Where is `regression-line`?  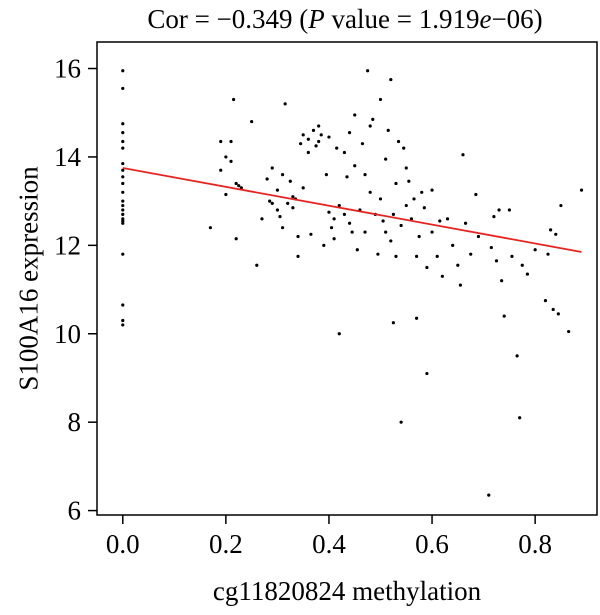
regression-line is located at coordinates (352, 210).